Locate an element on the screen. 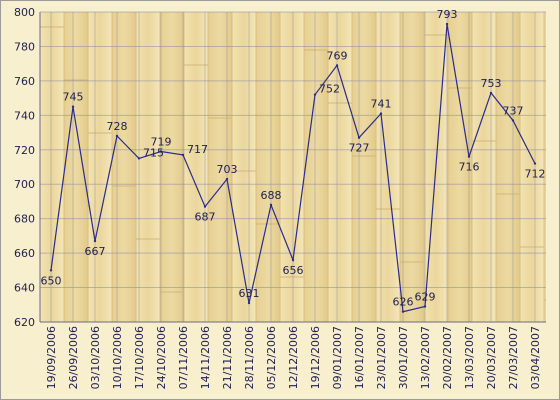 The height and width of the screenshot is (400, 560). x-tick-label: 24/10/2006 is located at coordinates (161, 357).